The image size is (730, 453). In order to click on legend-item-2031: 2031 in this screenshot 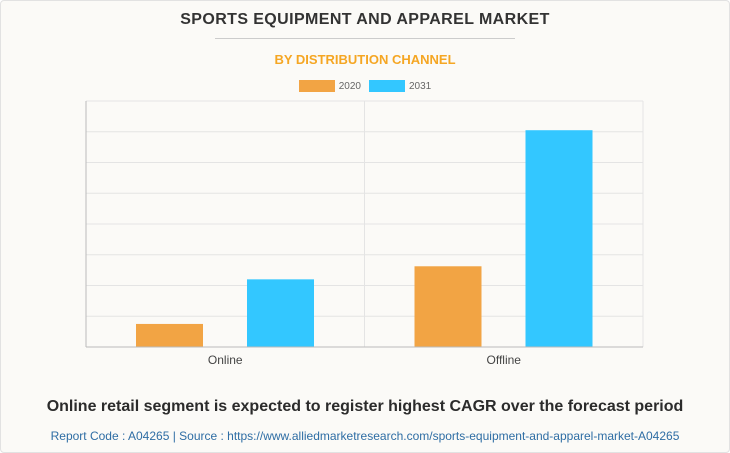, I will do `click(400, 86)`.